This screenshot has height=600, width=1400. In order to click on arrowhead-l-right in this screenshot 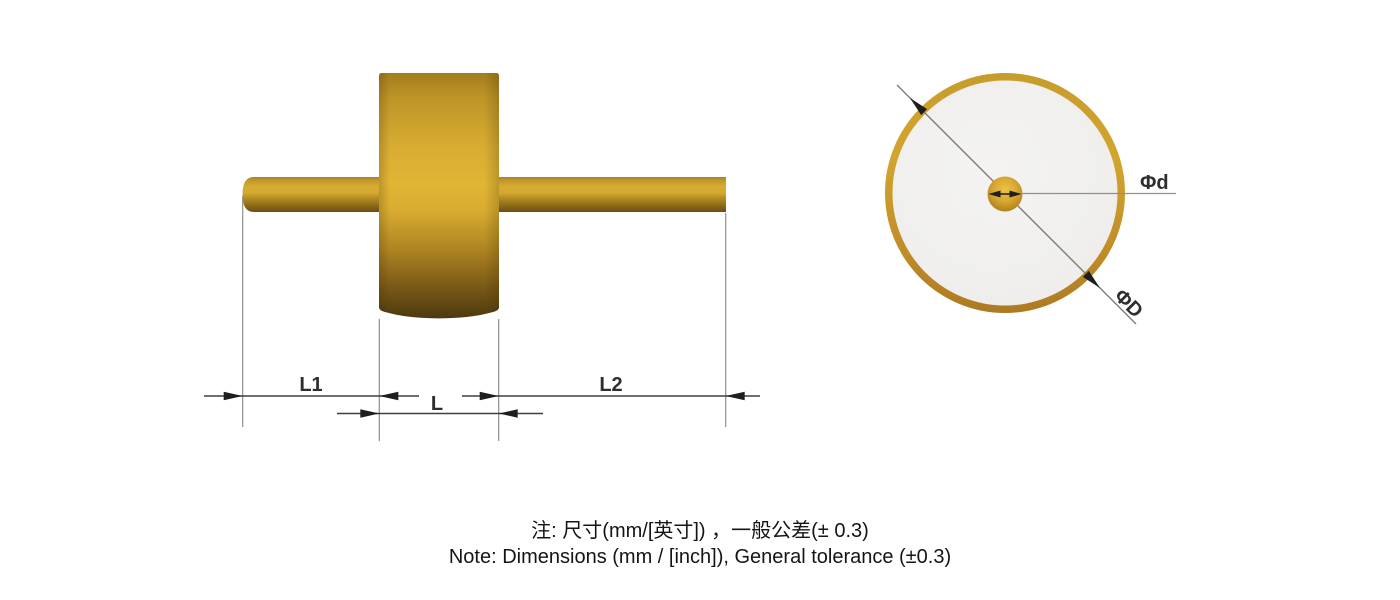, I will do `click(508, 413)`.